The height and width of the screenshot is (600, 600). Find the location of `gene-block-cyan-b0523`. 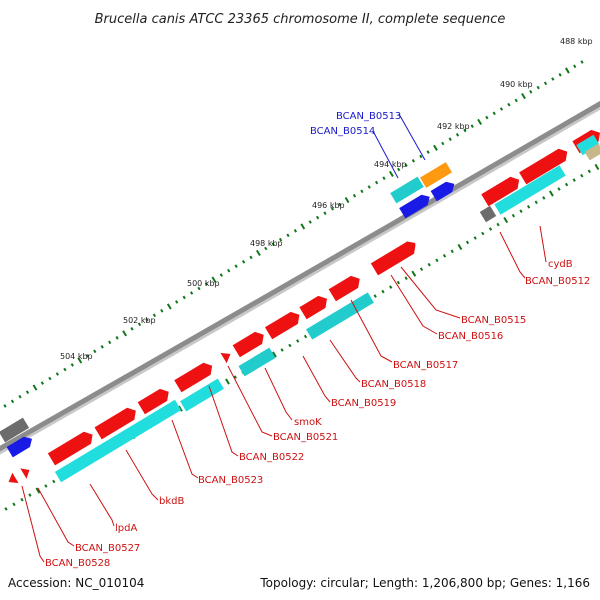

gene-block-cyan-b0523 is located at coordinates (202, 395).